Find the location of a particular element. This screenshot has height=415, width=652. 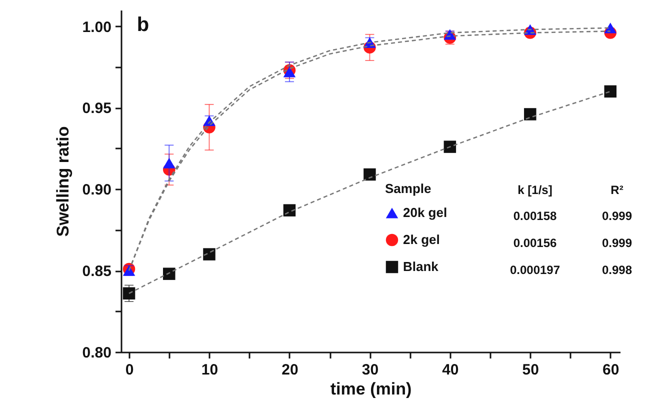

x-tick-label: 0 is located at coordinates (129, 370).